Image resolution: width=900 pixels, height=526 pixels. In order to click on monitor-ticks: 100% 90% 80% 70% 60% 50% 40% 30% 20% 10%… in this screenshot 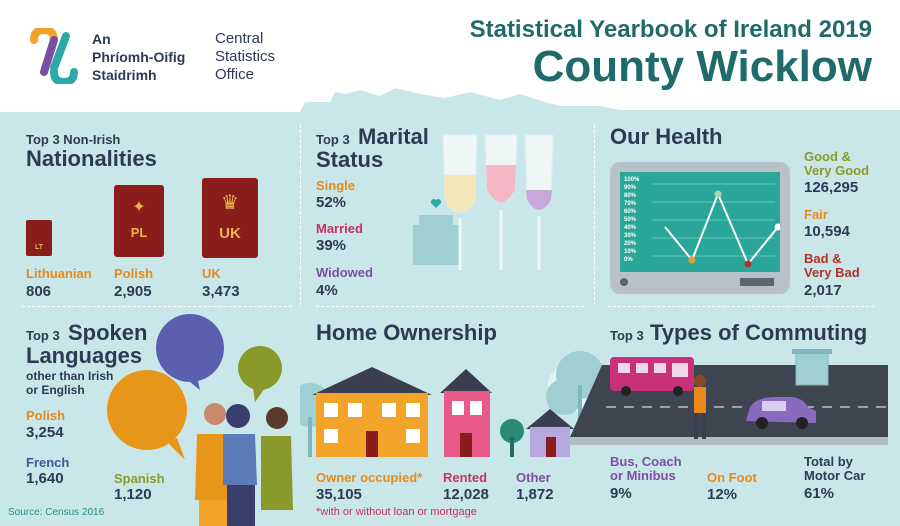, I will do `click(632, 220)`.